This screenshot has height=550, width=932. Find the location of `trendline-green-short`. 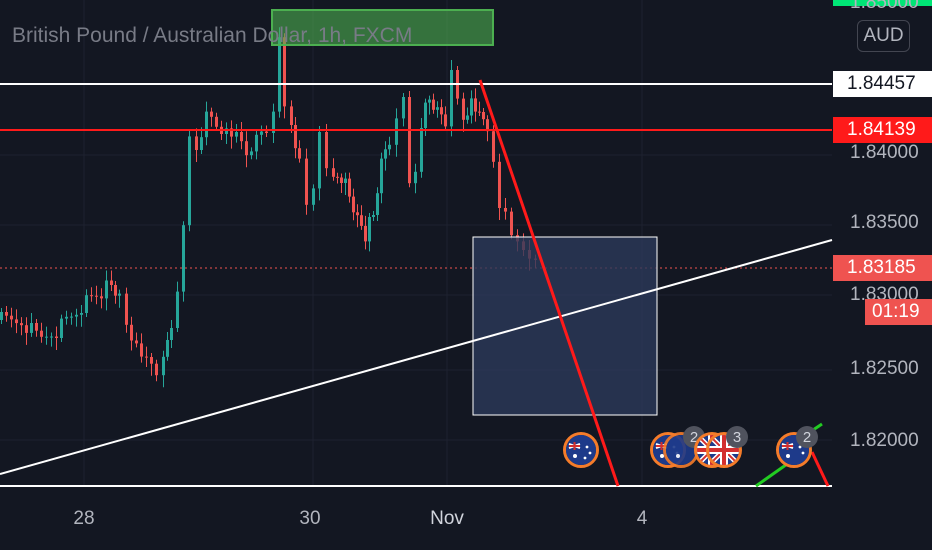

trendline-green-short is located at coordinates (773, 474).